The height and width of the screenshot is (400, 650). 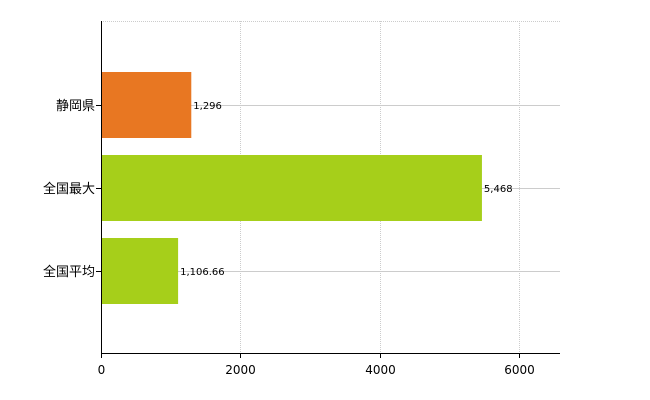 I want to click on x-tick-label-1: 2000, so click(x=240, y=370).